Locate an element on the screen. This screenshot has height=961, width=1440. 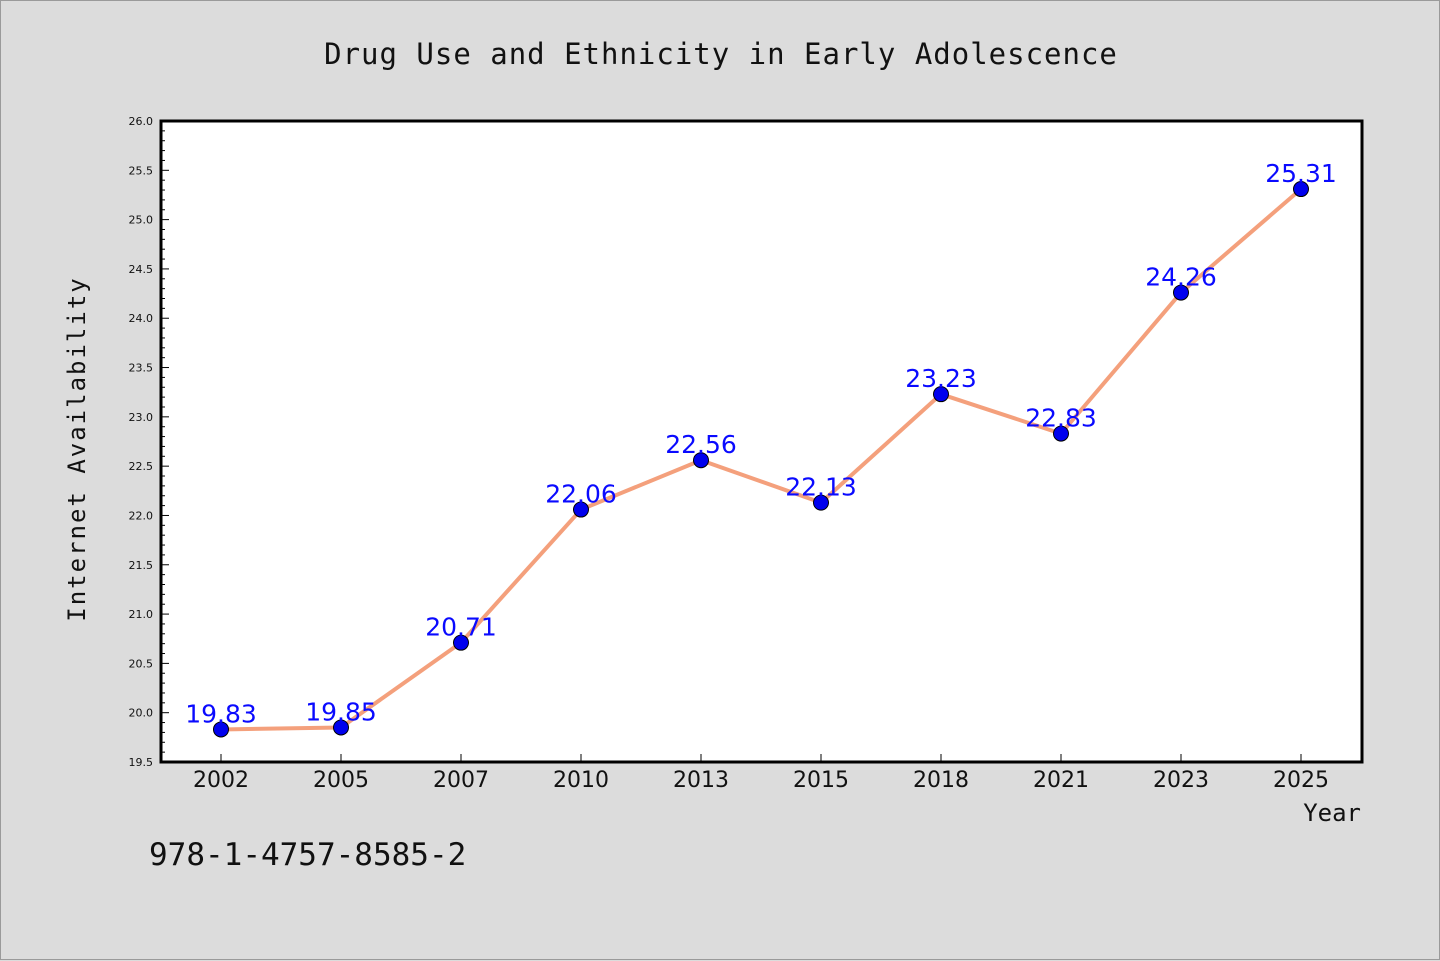
y-tick-label: 21.5 is located at coordinates (141, 565).